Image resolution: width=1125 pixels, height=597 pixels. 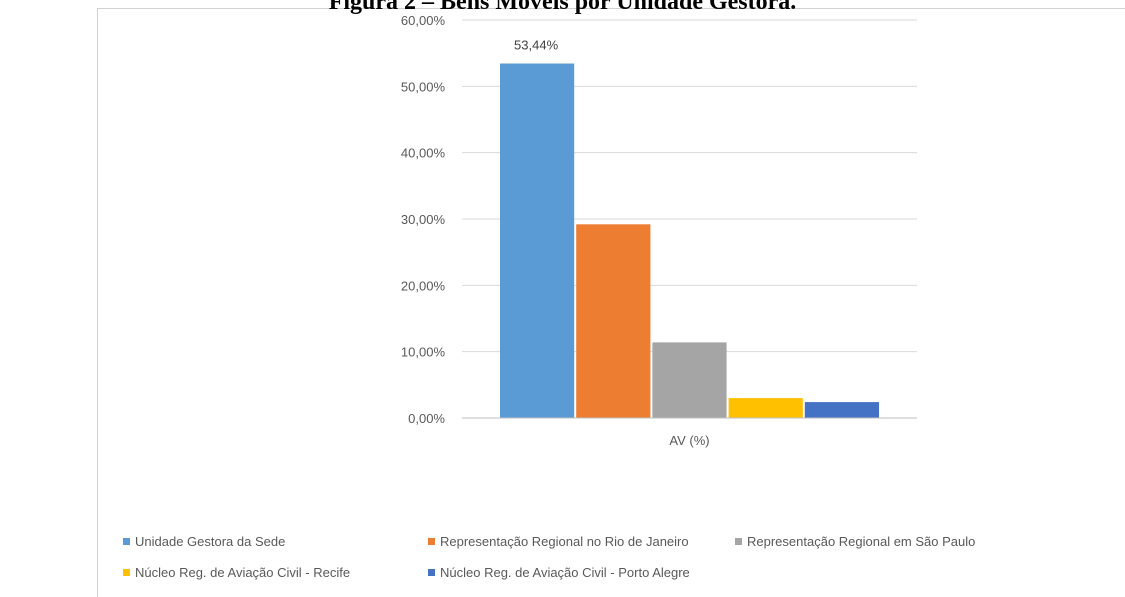 I want to click on legend-label: Representação Regional no Rio de Janeiro, so click(x=564, y=541).